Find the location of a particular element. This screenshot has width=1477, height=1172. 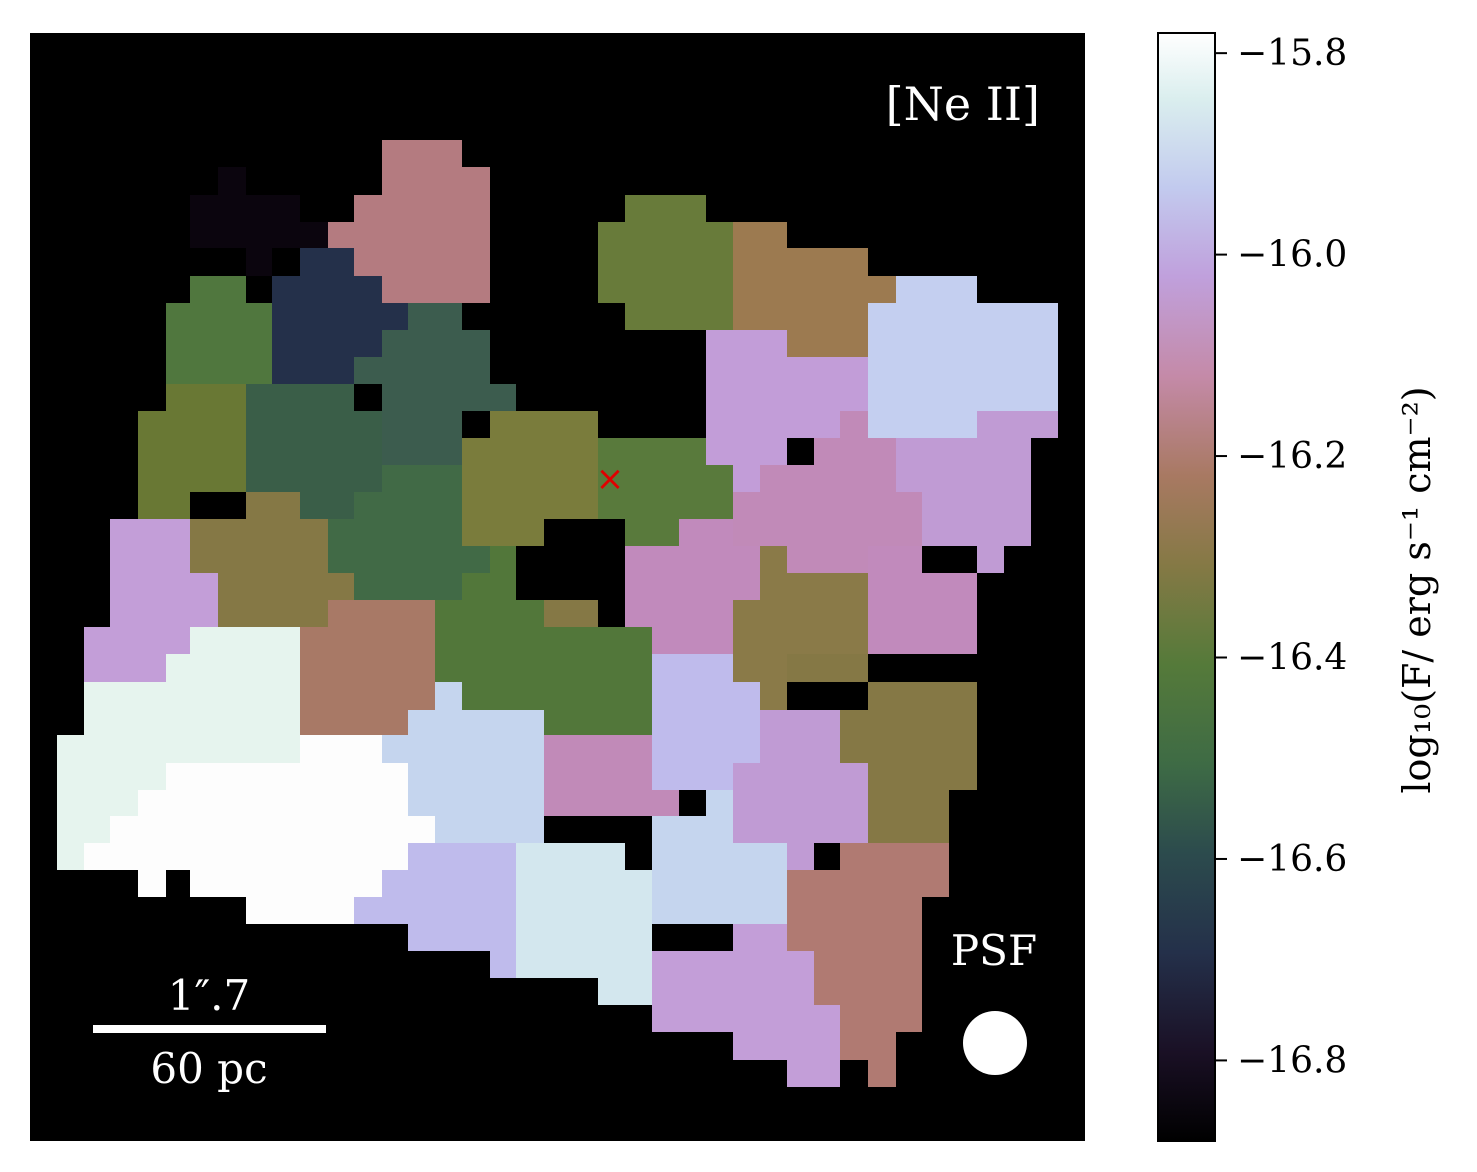

colorbar-label: log₁₀(F/ erg s⁻¹ cm⁻²) is located at coordinates (1417, 589).